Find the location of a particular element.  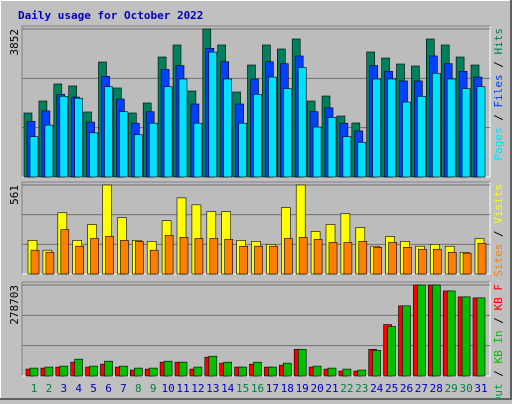

legend-entry: Visits is located at coordinates (498, 204).